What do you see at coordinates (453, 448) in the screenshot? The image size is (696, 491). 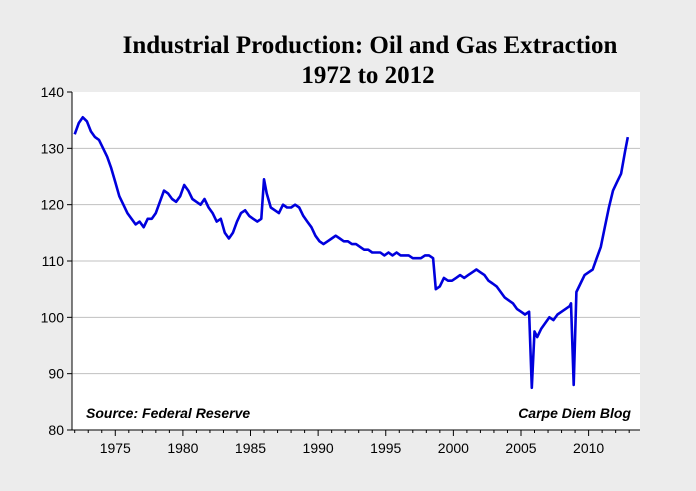 I see `x-tick-label: 2000` at bounding box center [453, 448].